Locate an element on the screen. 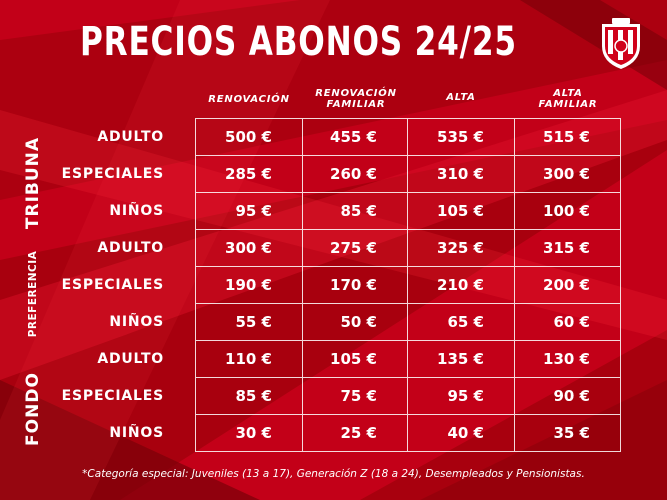 The width and height of the screenshot is (667, 500). price-cell: 75 € is located at coordinates (355, 396).